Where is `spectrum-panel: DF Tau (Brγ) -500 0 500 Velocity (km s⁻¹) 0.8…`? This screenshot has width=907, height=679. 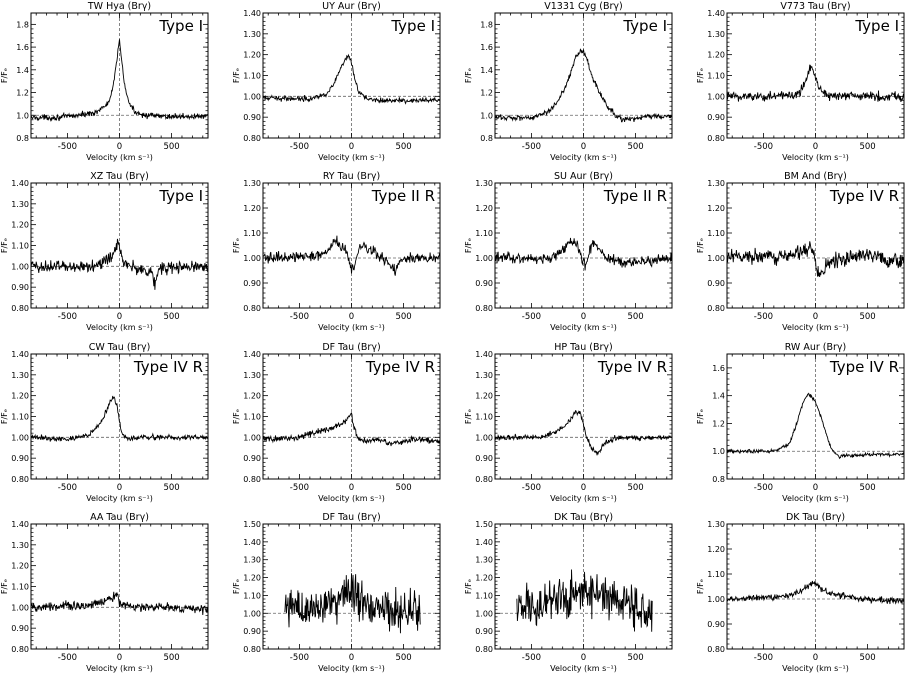
spectrum-panel: DF Tau (Brγ) -500 0 500 Velocity (km s⁻¹) 0.8… is located at coordinates (336, 422).